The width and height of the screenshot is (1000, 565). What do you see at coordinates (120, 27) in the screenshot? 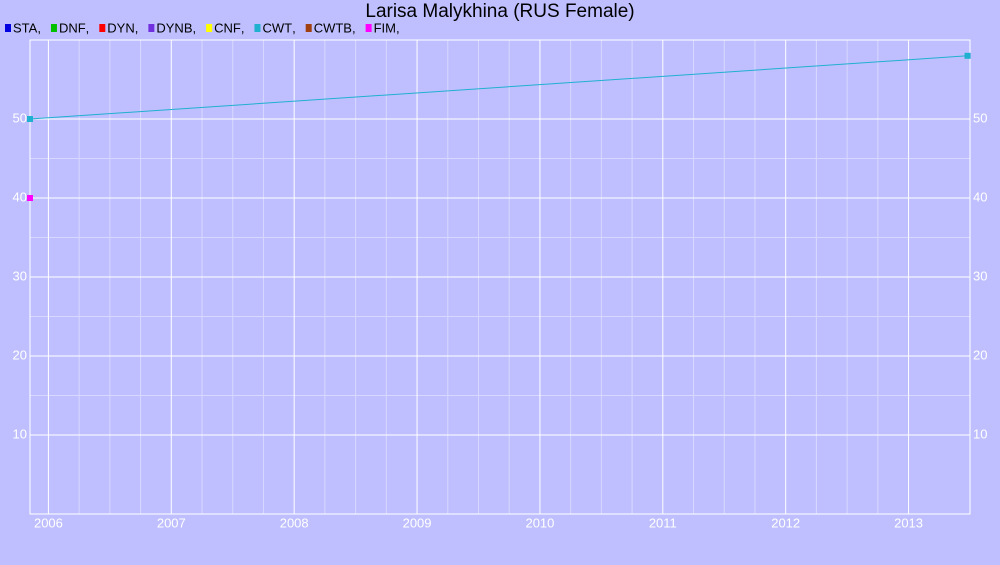
I see `legend-label: DYN` at bounding box center [120, 27].